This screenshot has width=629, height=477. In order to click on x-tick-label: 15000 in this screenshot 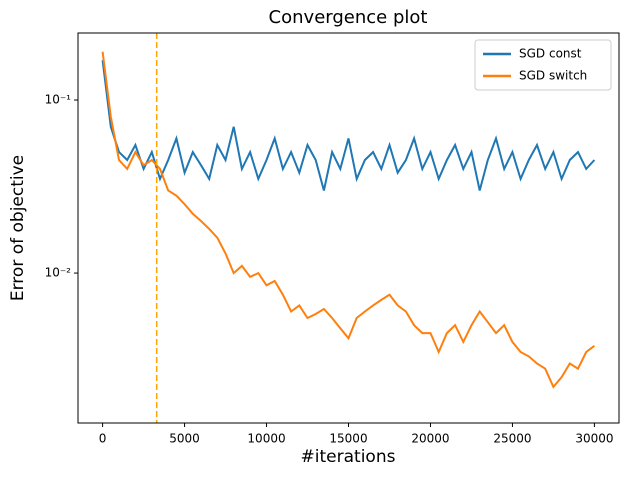, I will do `click(348, 439)`.